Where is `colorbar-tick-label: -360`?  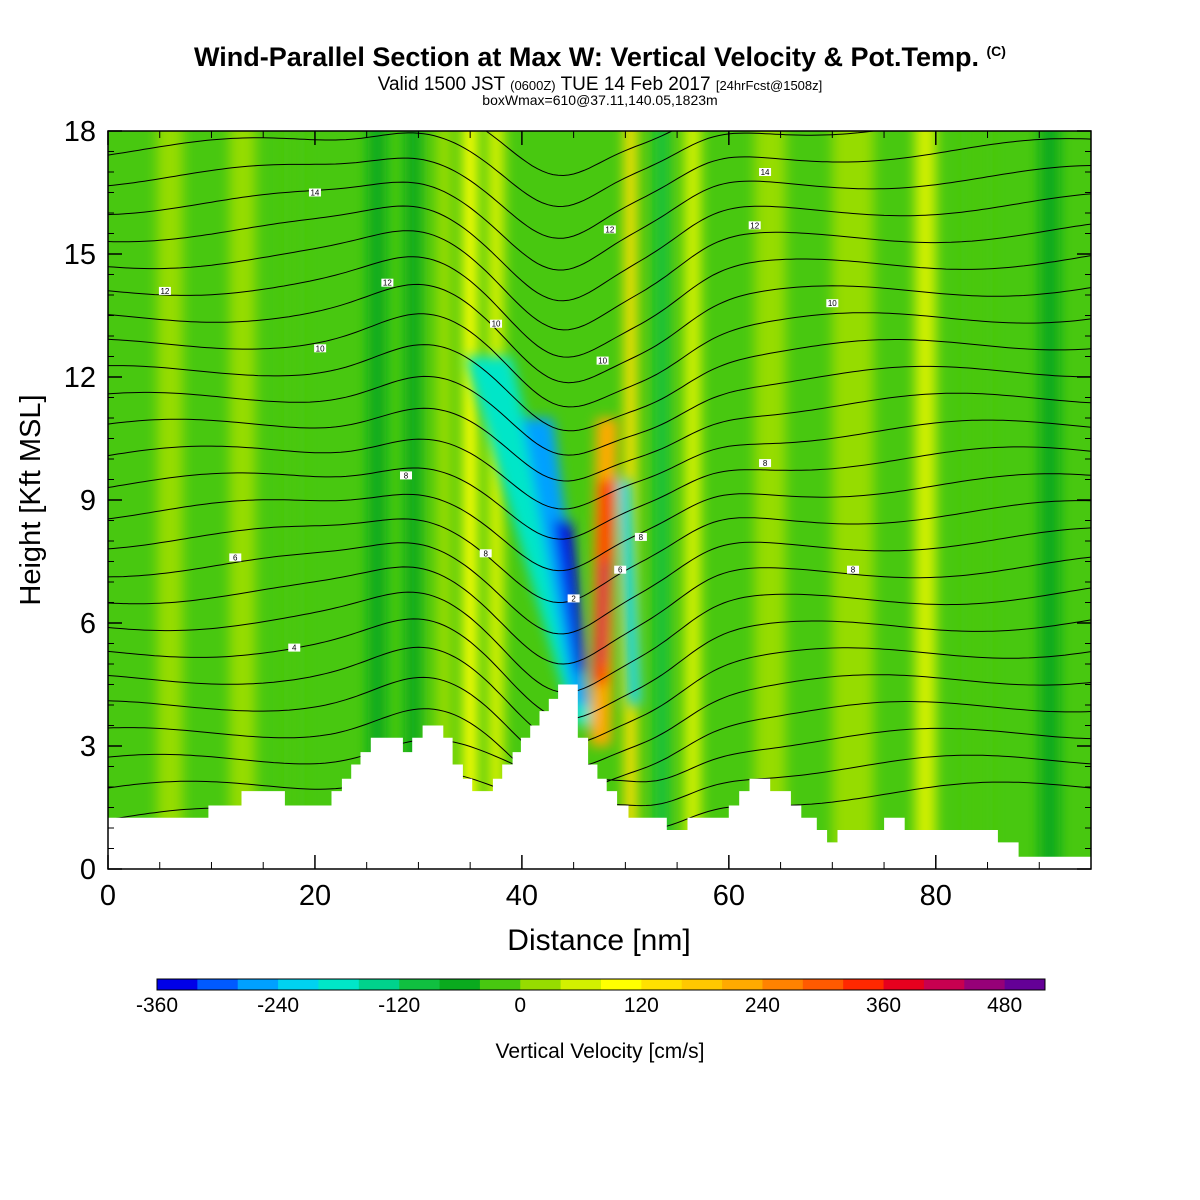 colorbar-tick-label: -360 is located at coordinates (157, 1005).